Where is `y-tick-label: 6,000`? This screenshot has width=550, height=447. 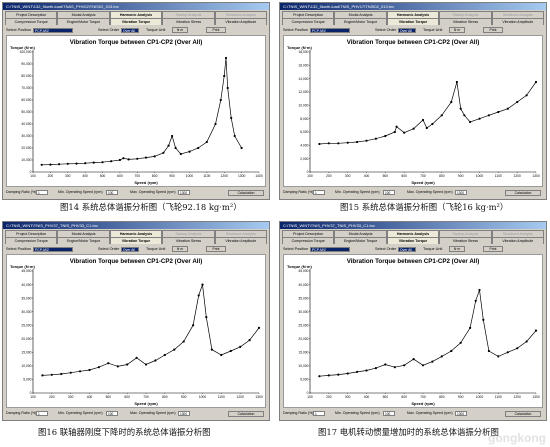 y-tick-label: 6,000 is located at coordinates (304, 132).